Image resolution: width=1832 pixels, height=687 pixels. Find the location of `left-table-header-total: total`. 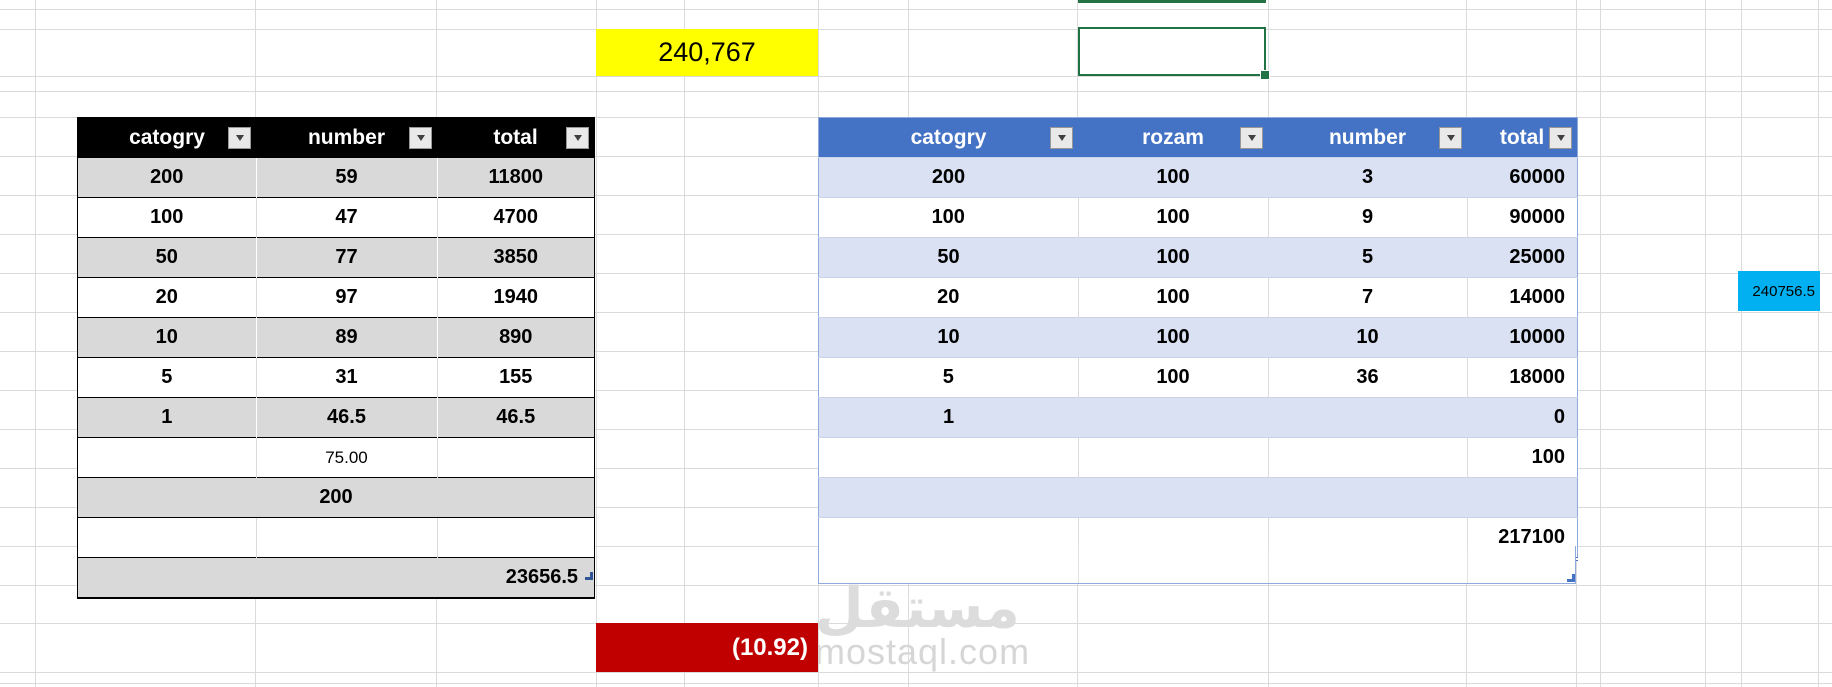

left-table-header-total: total is located at coordinates (516, 137).